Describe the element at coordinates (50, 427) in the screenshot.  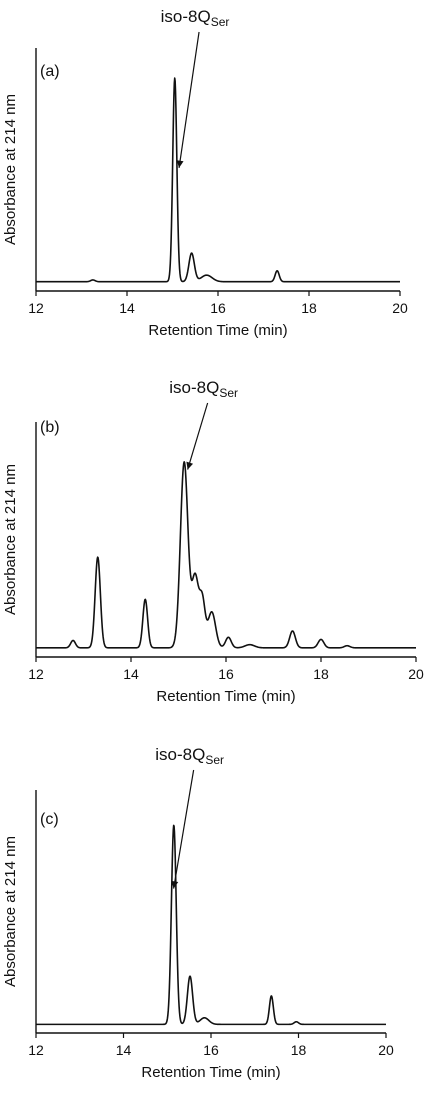
I see `panel-label: (b)` at that location.